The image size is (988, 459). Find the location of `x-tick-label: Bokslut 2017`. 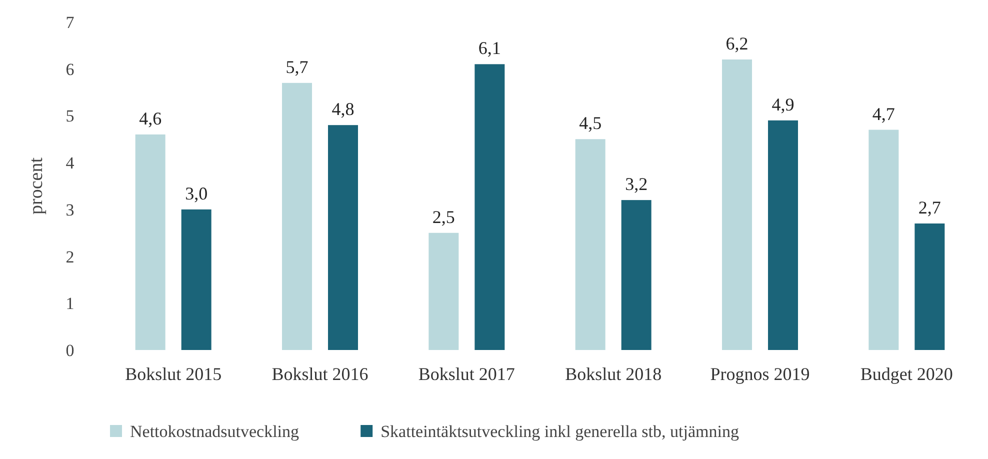

x-tick-label: Bokslut 2017 is located at coordinates (466, 374).